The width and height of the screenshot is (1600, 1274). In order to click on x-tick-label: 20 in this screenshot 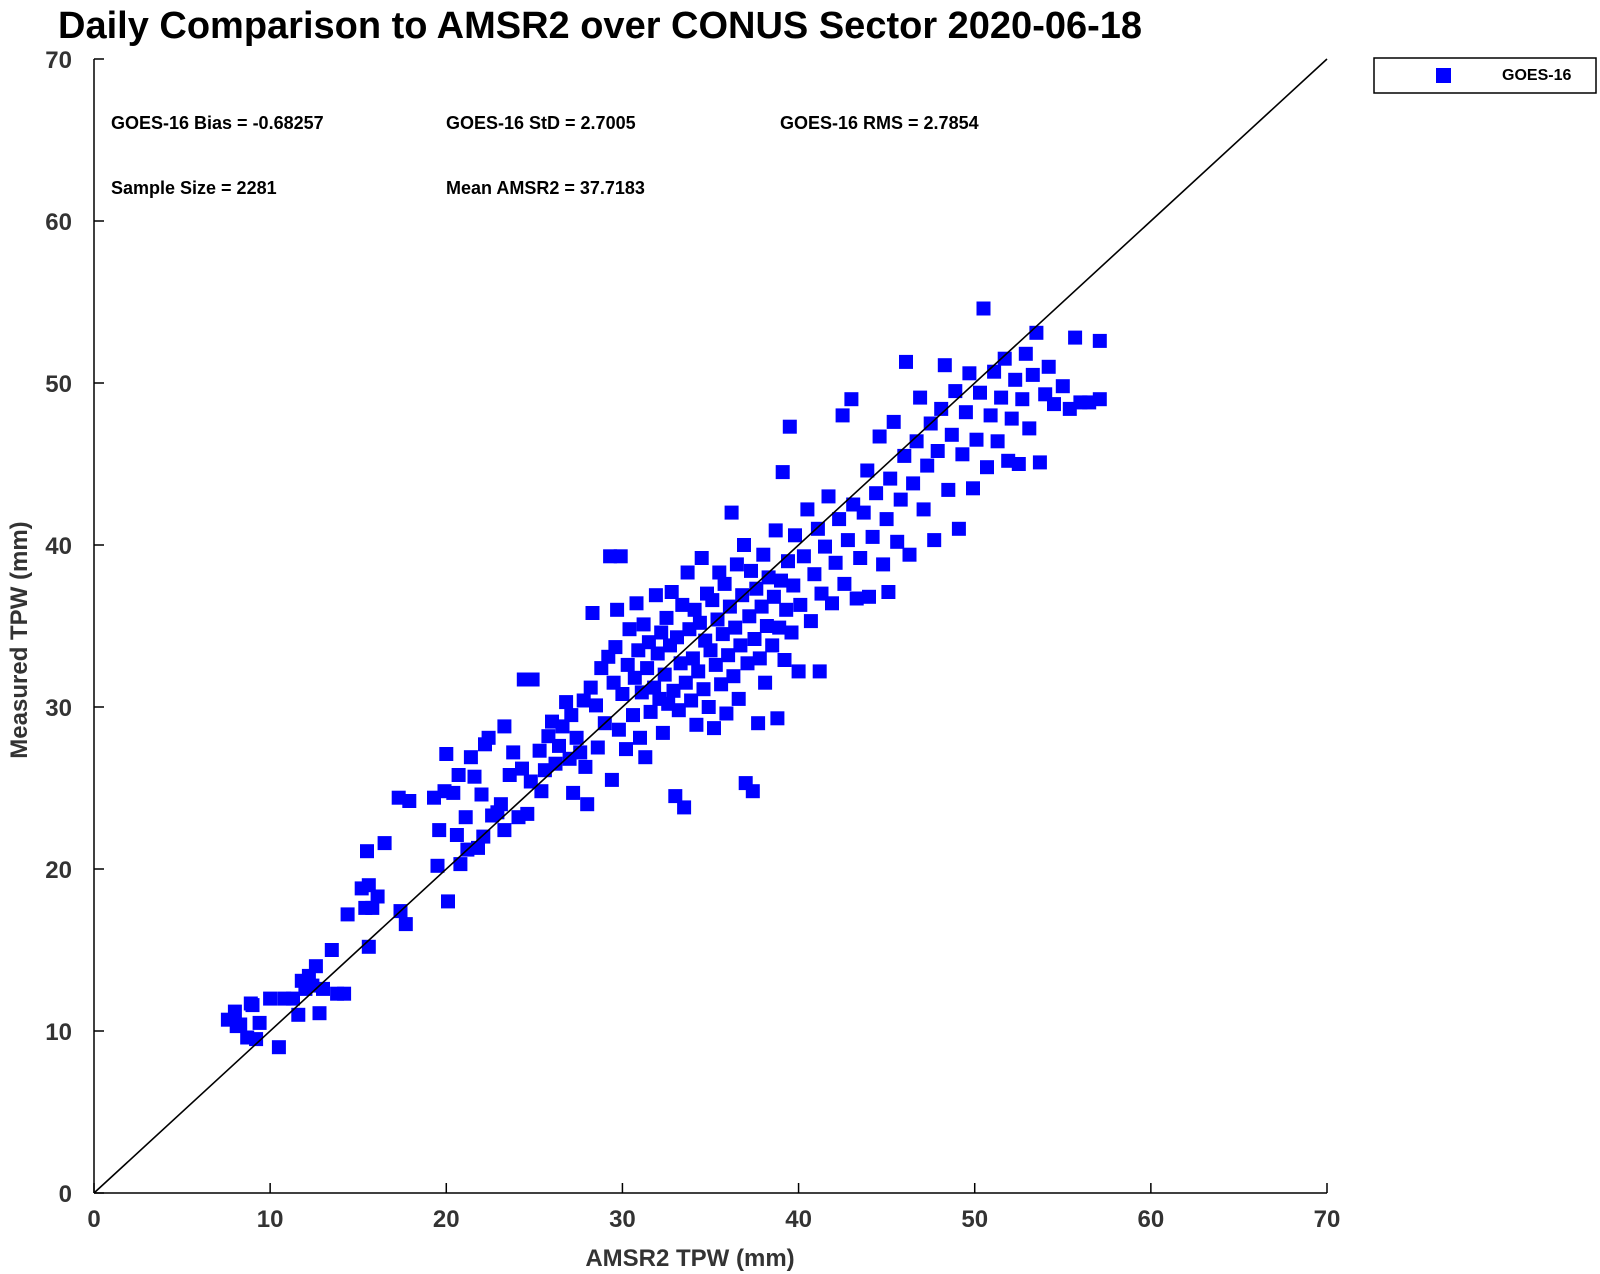, I will do `click(446, 1219)`.